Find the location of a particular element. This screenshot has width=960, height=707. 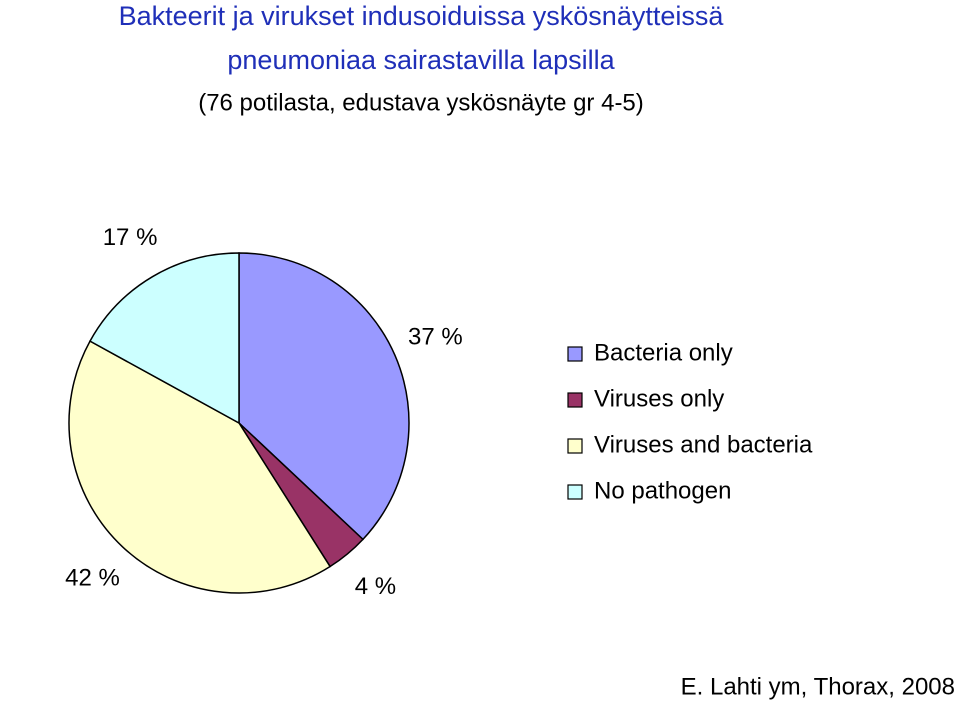

legend-label: Bacteria only is located at coordinates (663, 352).